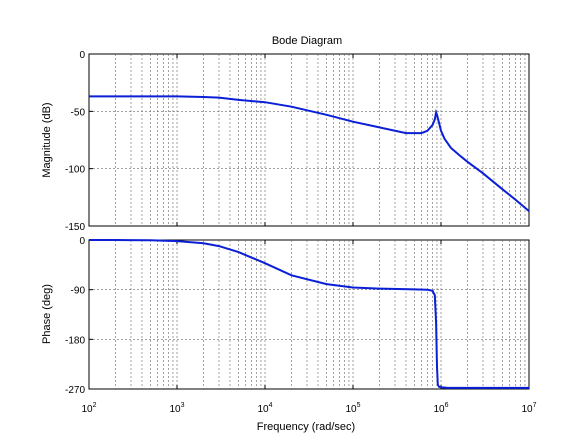  I want to click on phase-y-axis-label: Phase (deg), so click(47, 314).